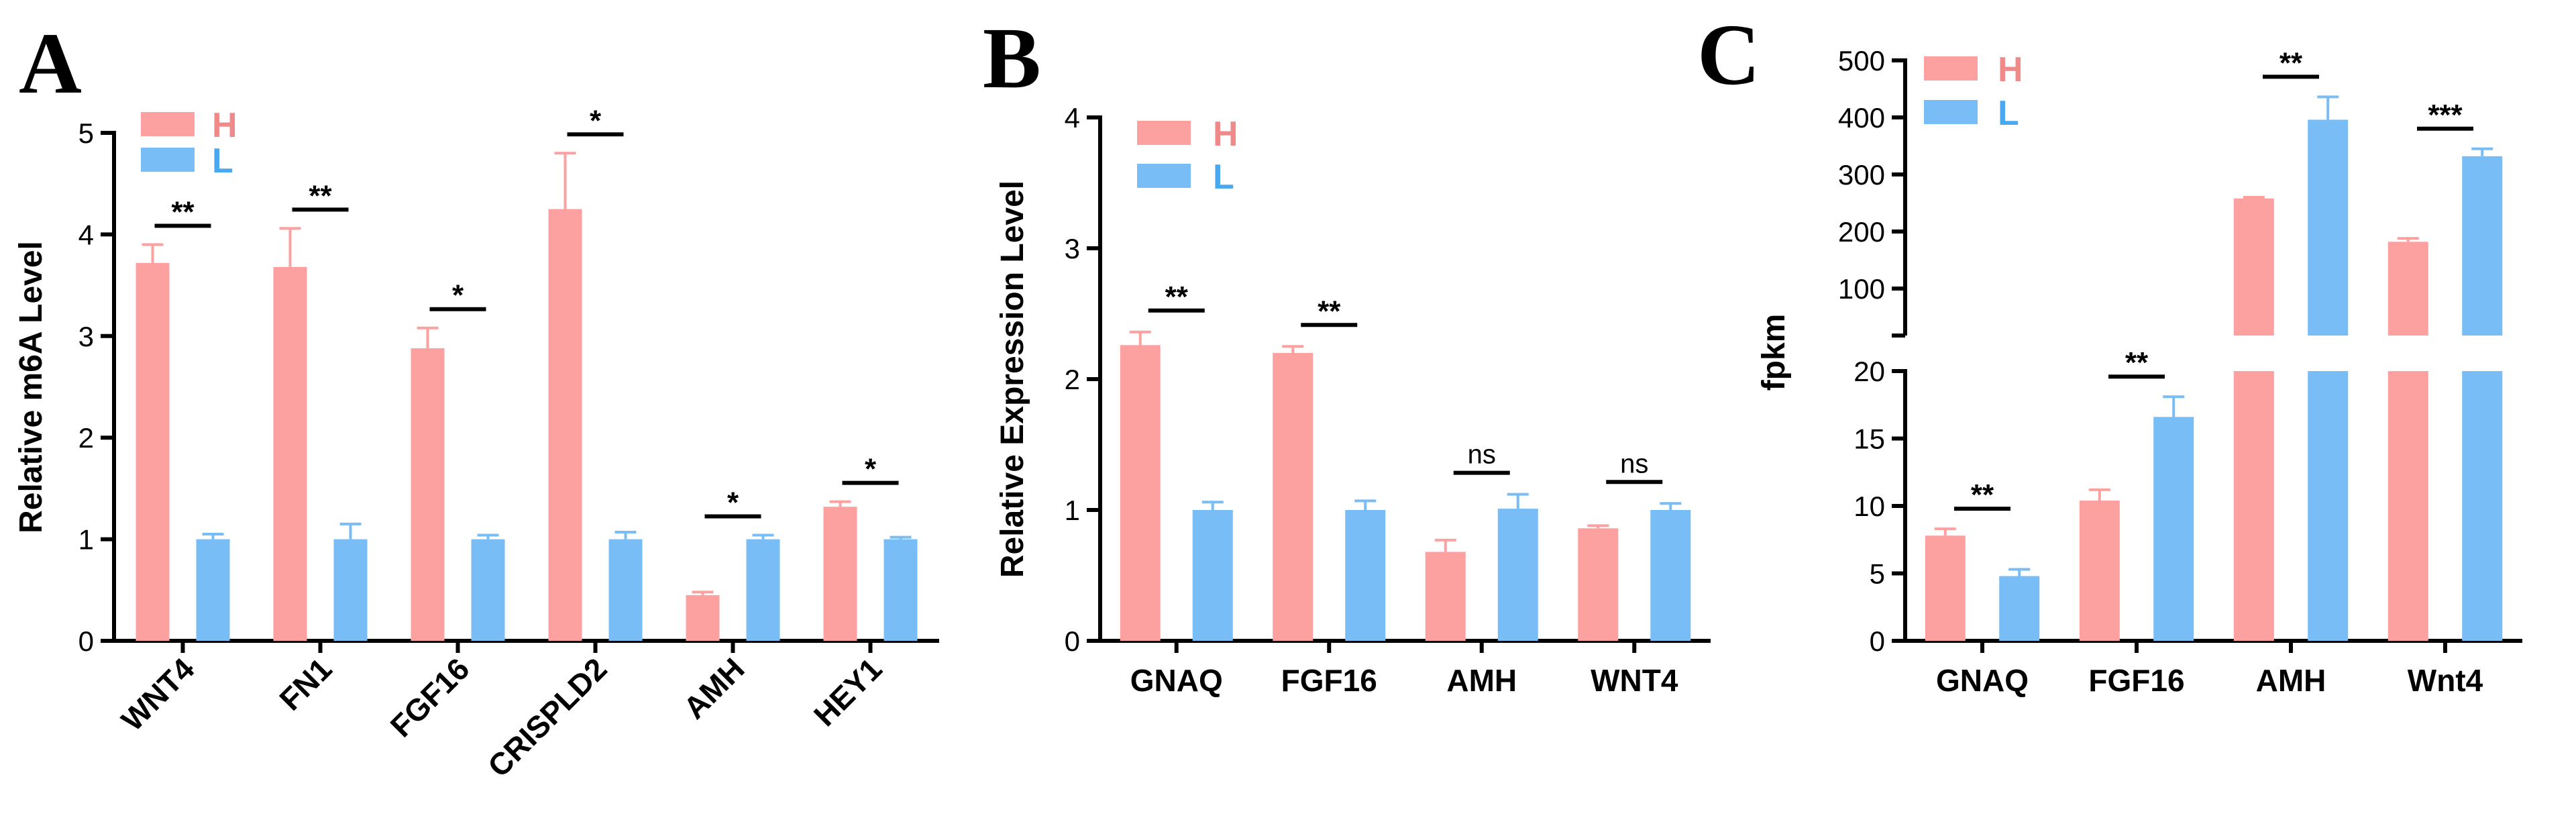  I want to click on c-legend-h-swatch, so click(1951, 68).